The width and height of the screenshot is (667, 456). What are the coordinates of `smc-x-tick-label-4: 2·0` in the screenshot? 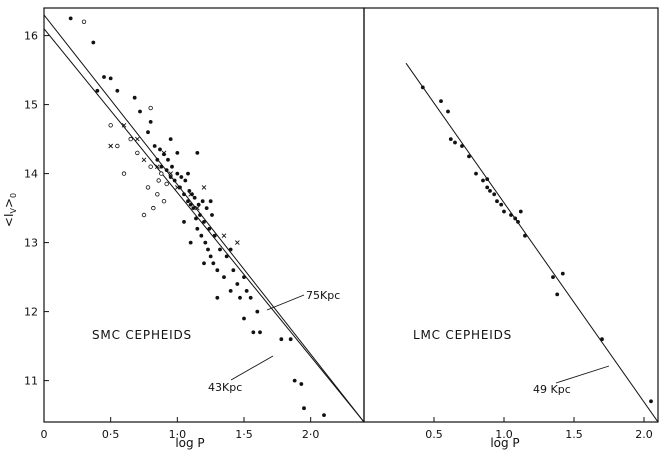 It's located at (311, 434).